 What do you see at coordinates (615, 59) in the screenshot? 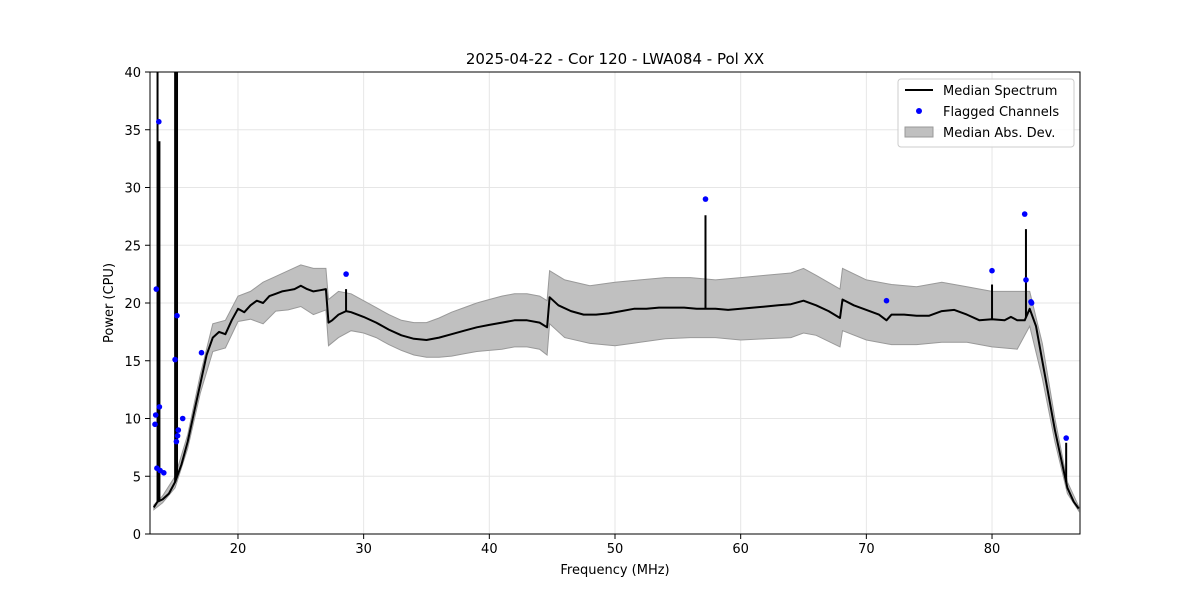
I see `chart-title: 2025-04-22 - Cor 120 - LWA084 - Pol XX` at bounding box center [615, 59].